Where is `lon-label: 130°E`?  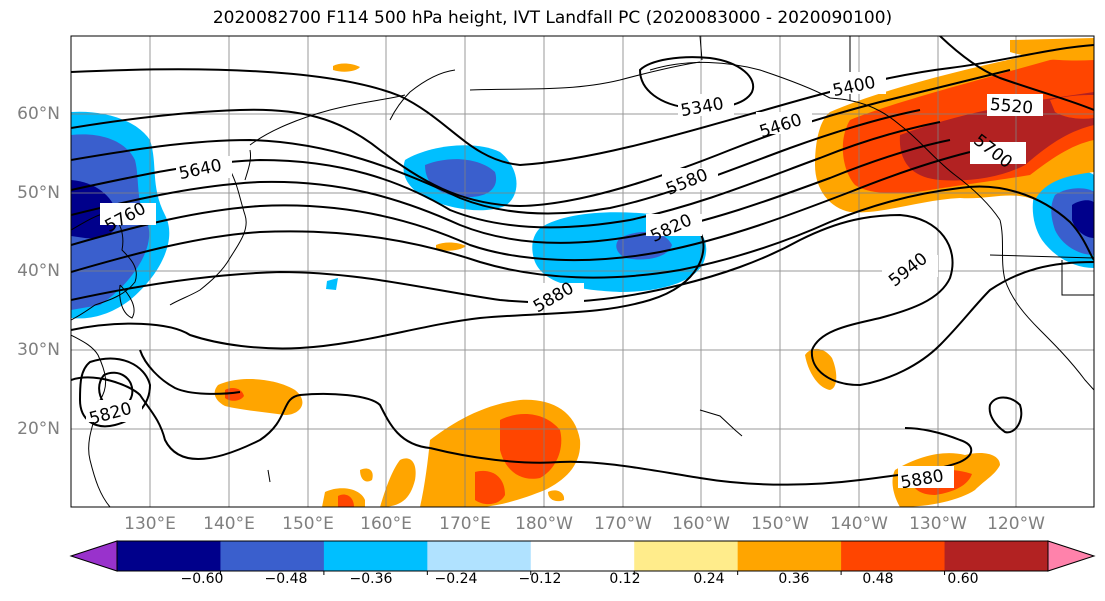
lon-label: 130°E is located at coordinates (150, 524).